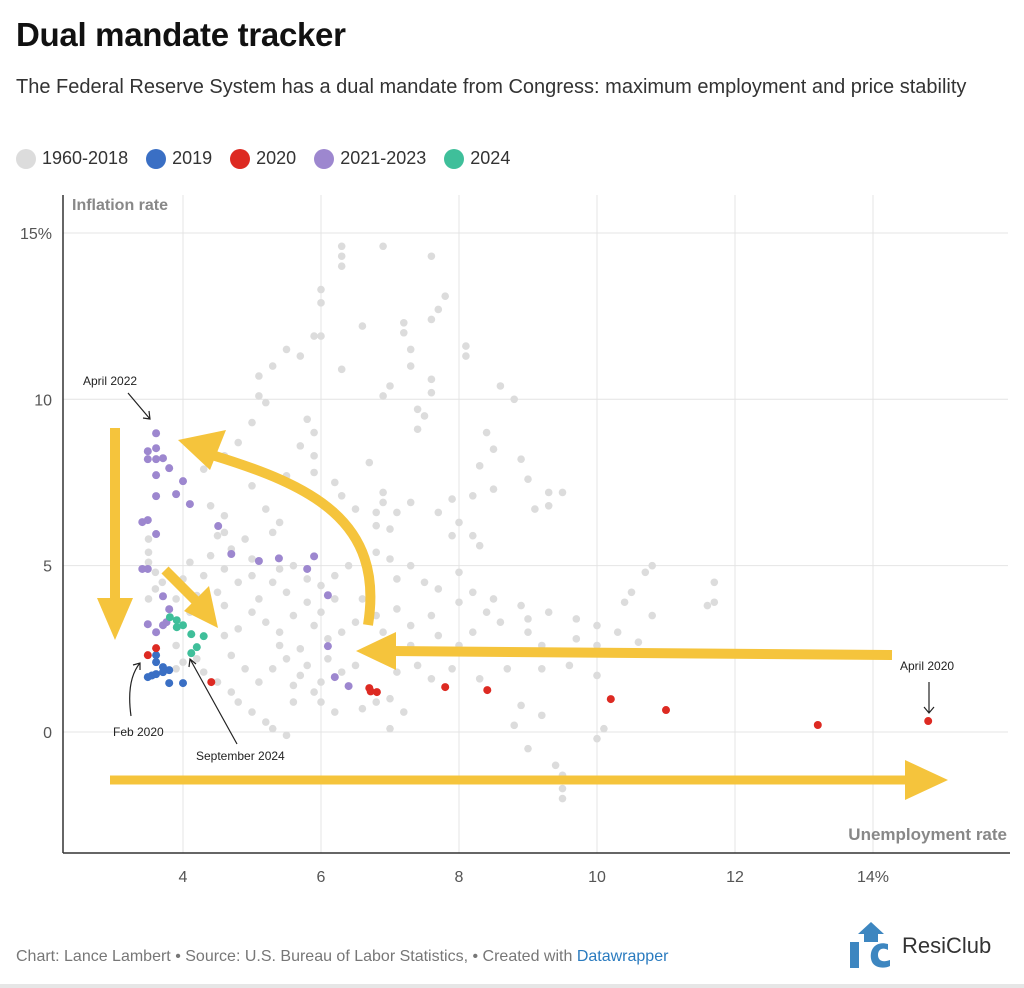  Describe the element at coordinates (947, 945) in the screenshot. I see `resiclub-logo-text: ResiClub` at that location.